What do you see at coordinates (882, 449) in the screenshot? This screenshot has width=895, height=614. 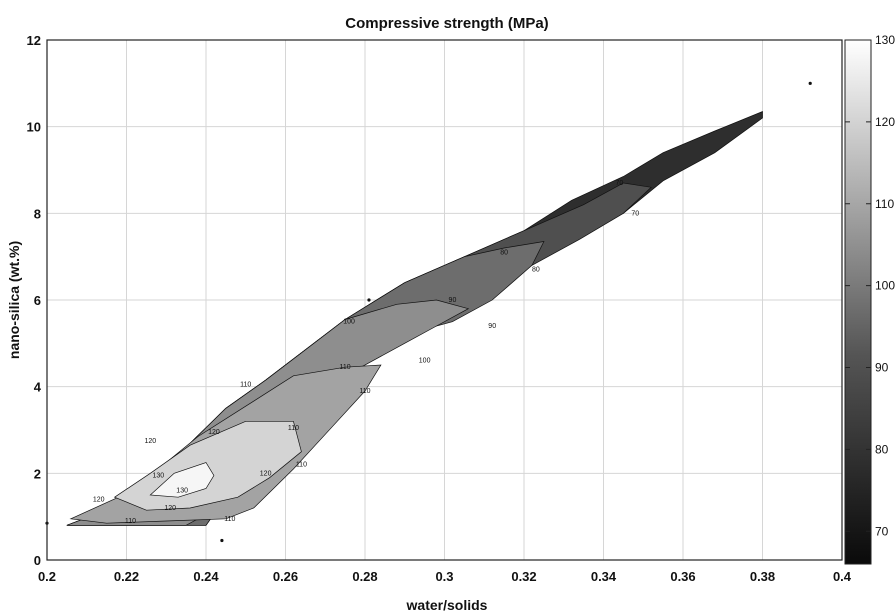 I see `colorbar-tick-label: 80` at bounding box center [882, 449].